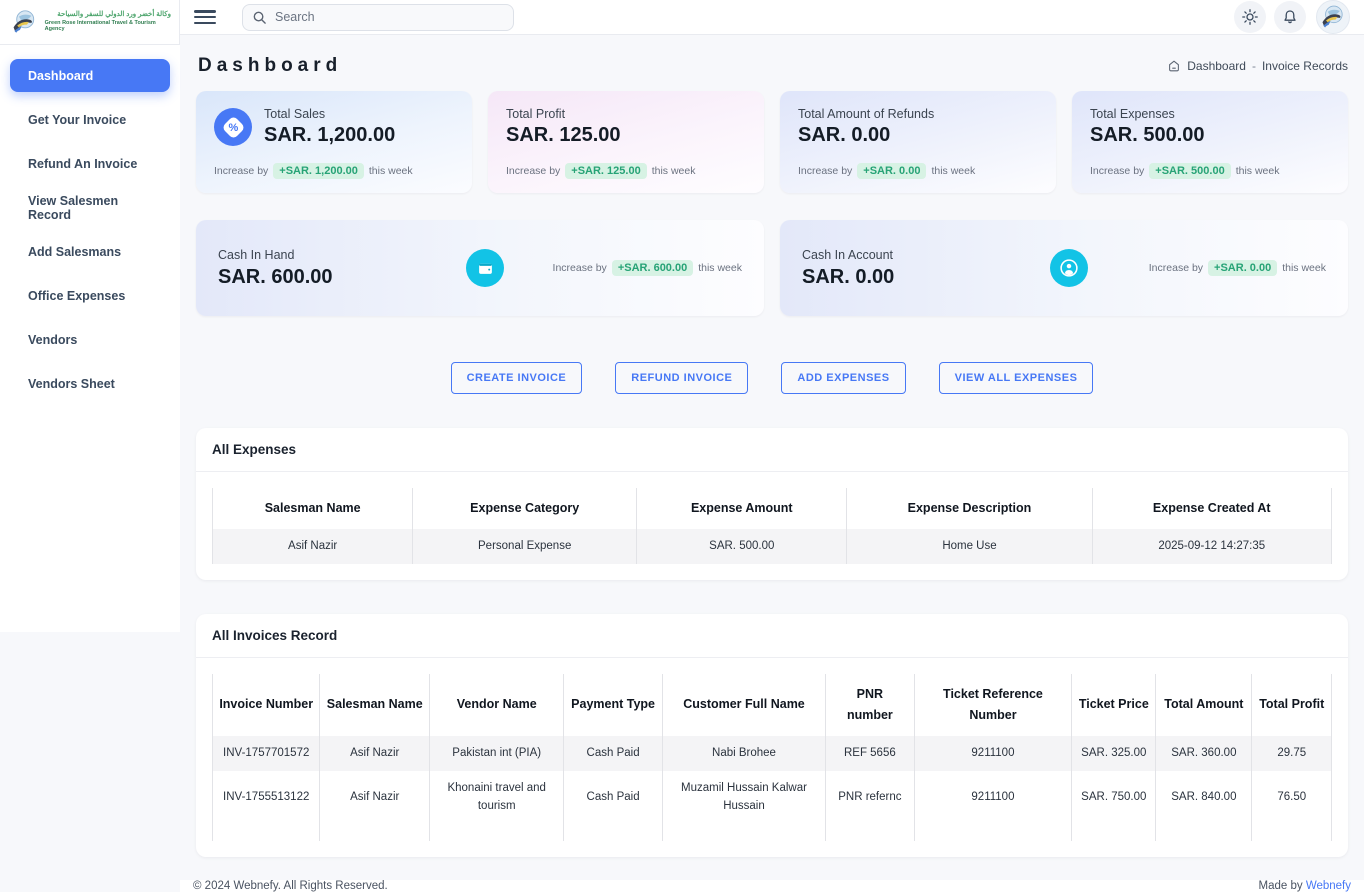 The height and width of the screenshot is (892, 1364). Describe the element at coordinates (77, 119) in the screenshot. I see `sidebar-item-label: Get Your Invoice` at that location.